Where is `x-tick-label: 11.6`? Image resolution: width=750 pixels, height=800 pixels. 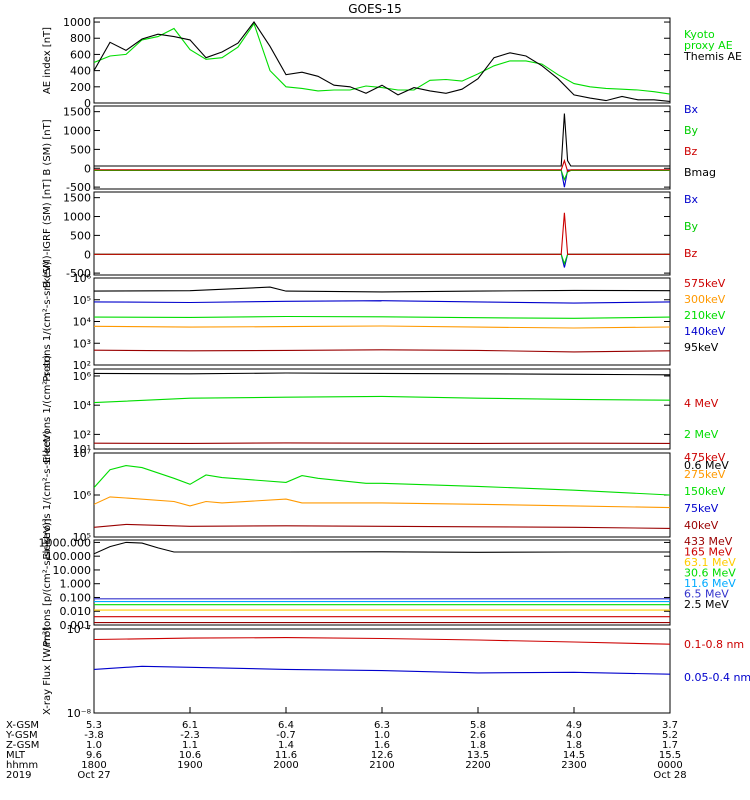 x-tick-label: 11.6 is located at coordinates (286, 755).